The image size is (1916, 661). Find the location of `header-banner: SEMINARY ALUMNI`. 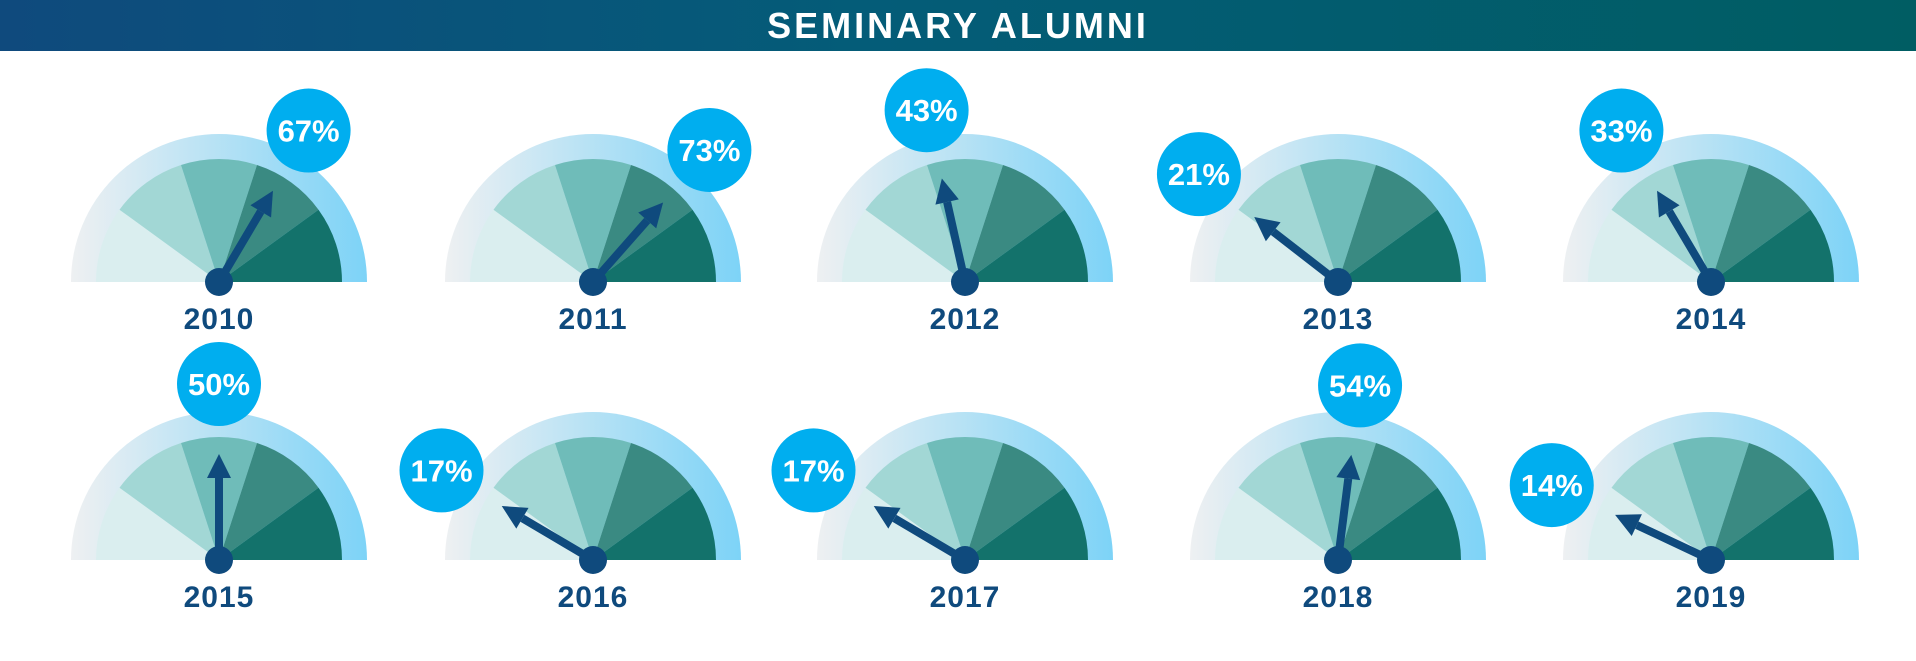

header-banner: SEMINARY ALUMNI is located at coordinates (958, 25).